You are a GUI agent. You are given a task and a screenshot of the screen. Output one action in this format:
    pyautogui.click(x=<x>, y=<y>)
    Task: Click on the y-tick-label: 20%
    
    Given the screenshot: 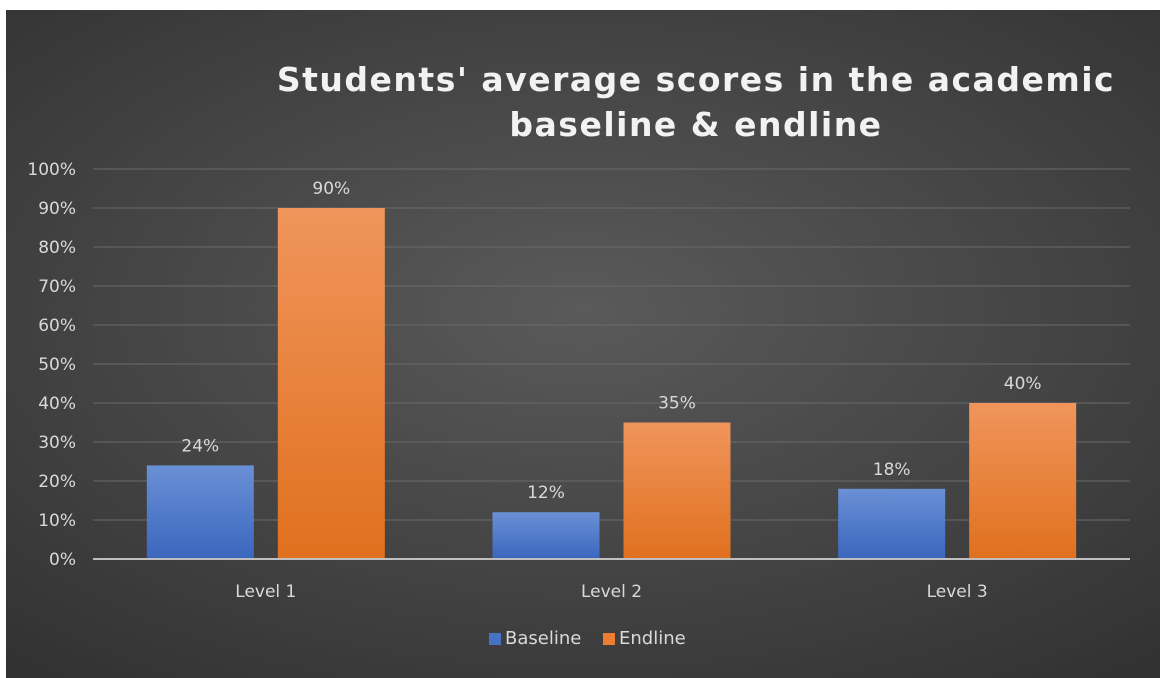 What is the action you would take?
    pyautogui.click(x=57, y=482)
    